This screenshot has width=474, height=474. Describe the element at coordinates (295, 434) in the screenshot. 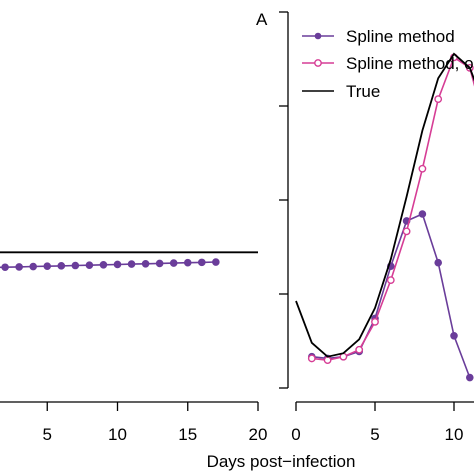

I see `right-x-tick-label: 0` at that location.